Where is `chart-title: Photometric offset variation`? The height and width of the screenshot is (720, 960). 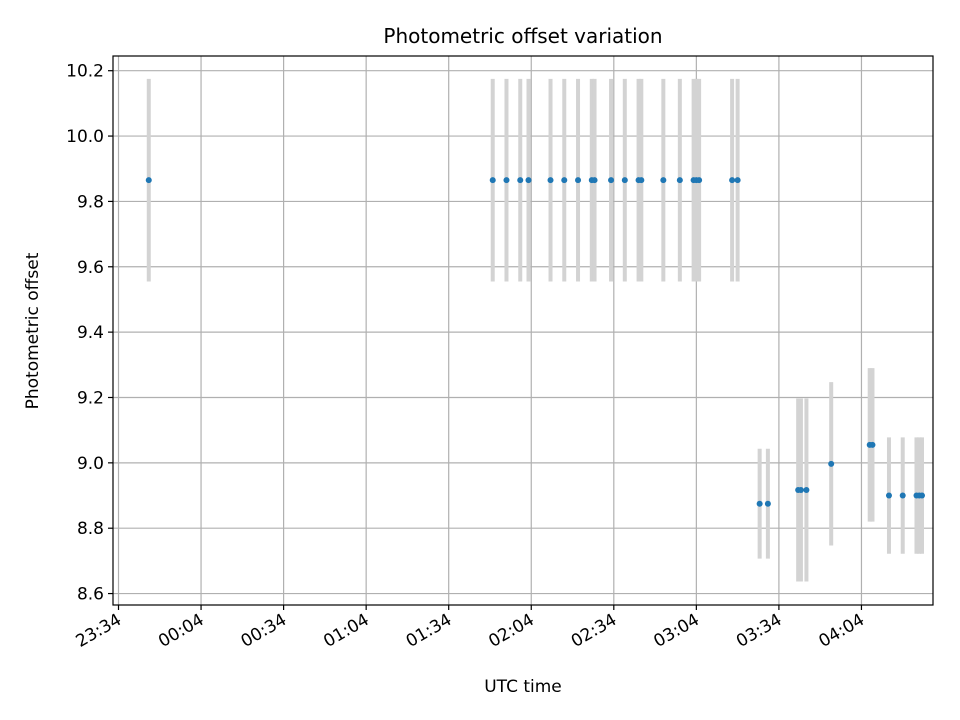 chart-title: Photometric offset variation is located at coordinates (522, 36).